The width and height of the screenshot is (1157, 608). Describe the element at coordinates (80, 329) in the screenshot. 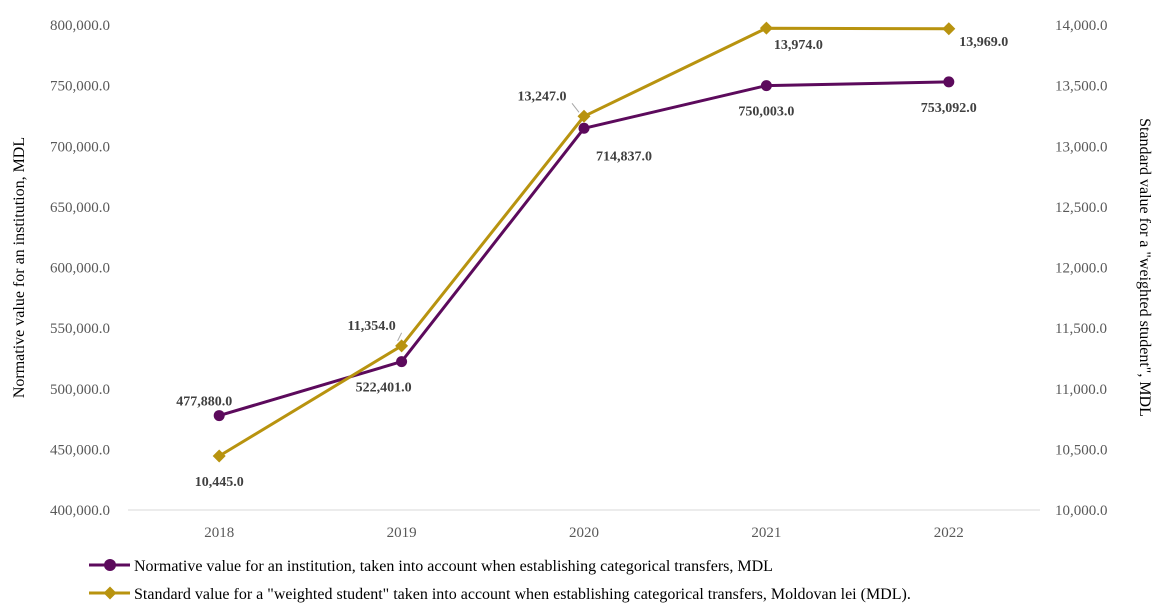

I see `y-left-tick-label: 550,000.0` at that location.